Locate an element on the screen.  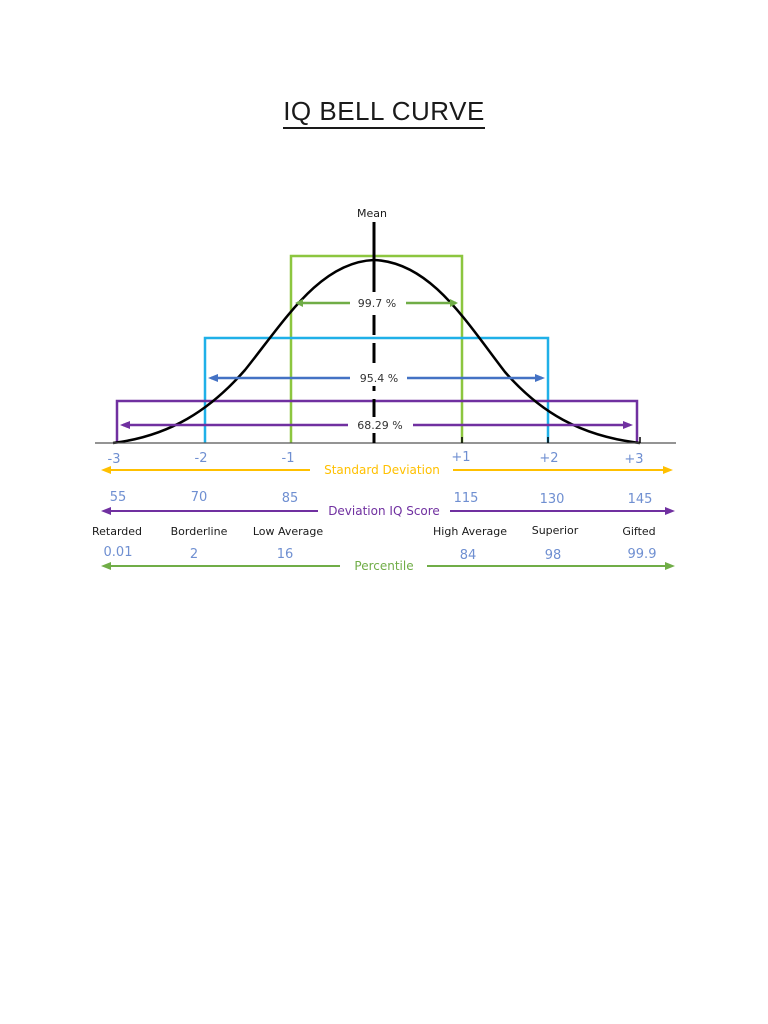
sd-value: +3 is located at coordinates (633, 459).